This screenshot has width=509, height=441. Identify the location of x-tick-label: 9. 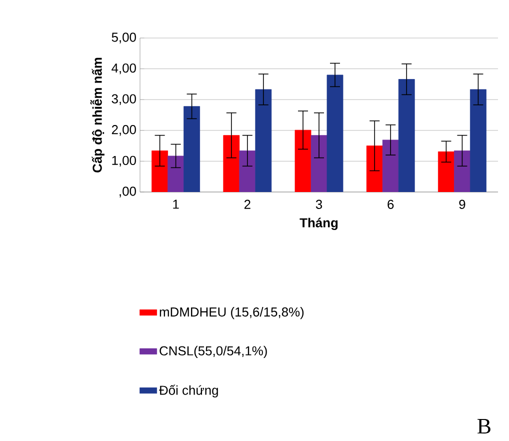
(462, 204).